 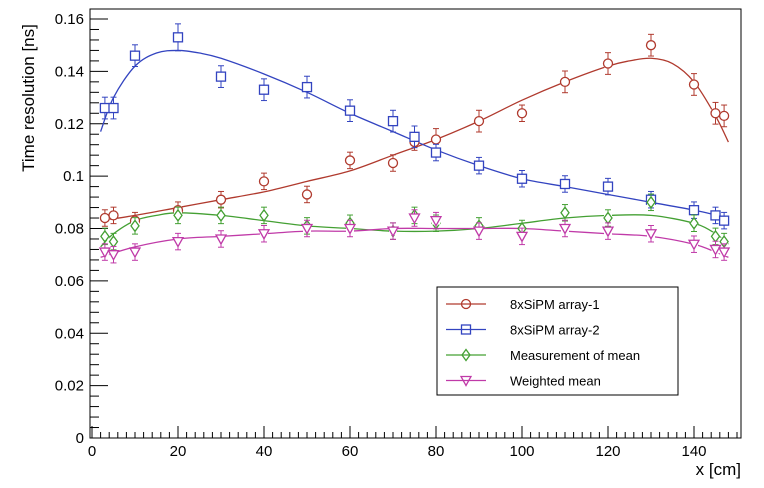 I want to click on x-tick-label: 20, so click(x=178, y=451).